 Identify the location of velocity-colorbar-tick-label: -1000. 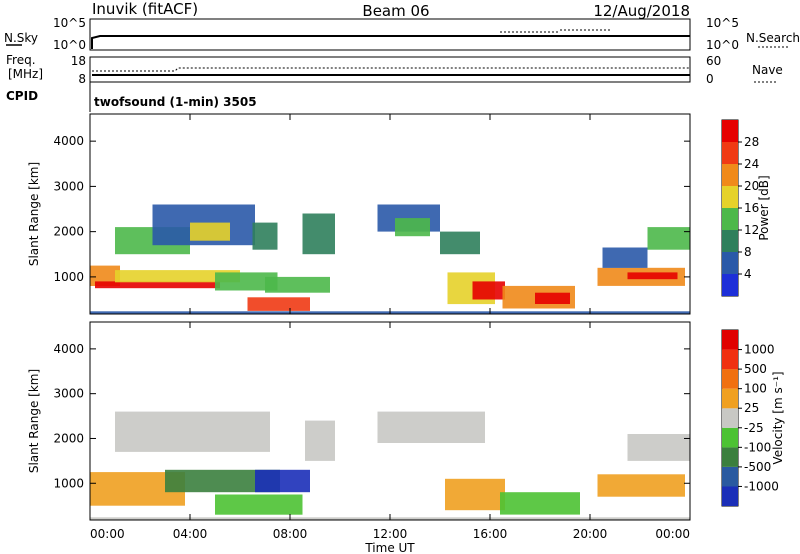
(761, 486).